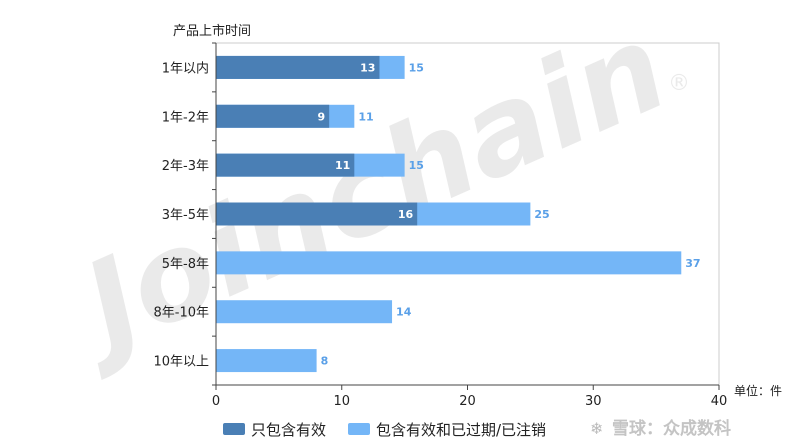 This screenshot has width=800, height=444. I want to click on category-label-0: 1年以内, so click(185, 68).